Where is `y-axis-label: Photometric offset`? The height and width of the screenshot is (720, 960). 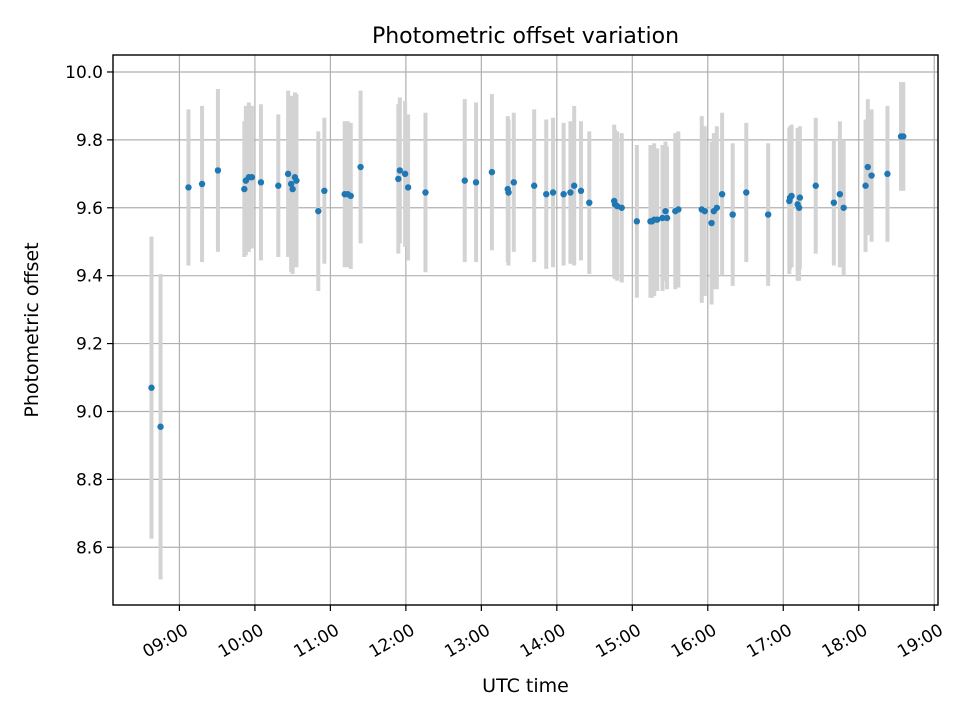
y-axis-label: Photometric offset is located at coordinates (32, 329).